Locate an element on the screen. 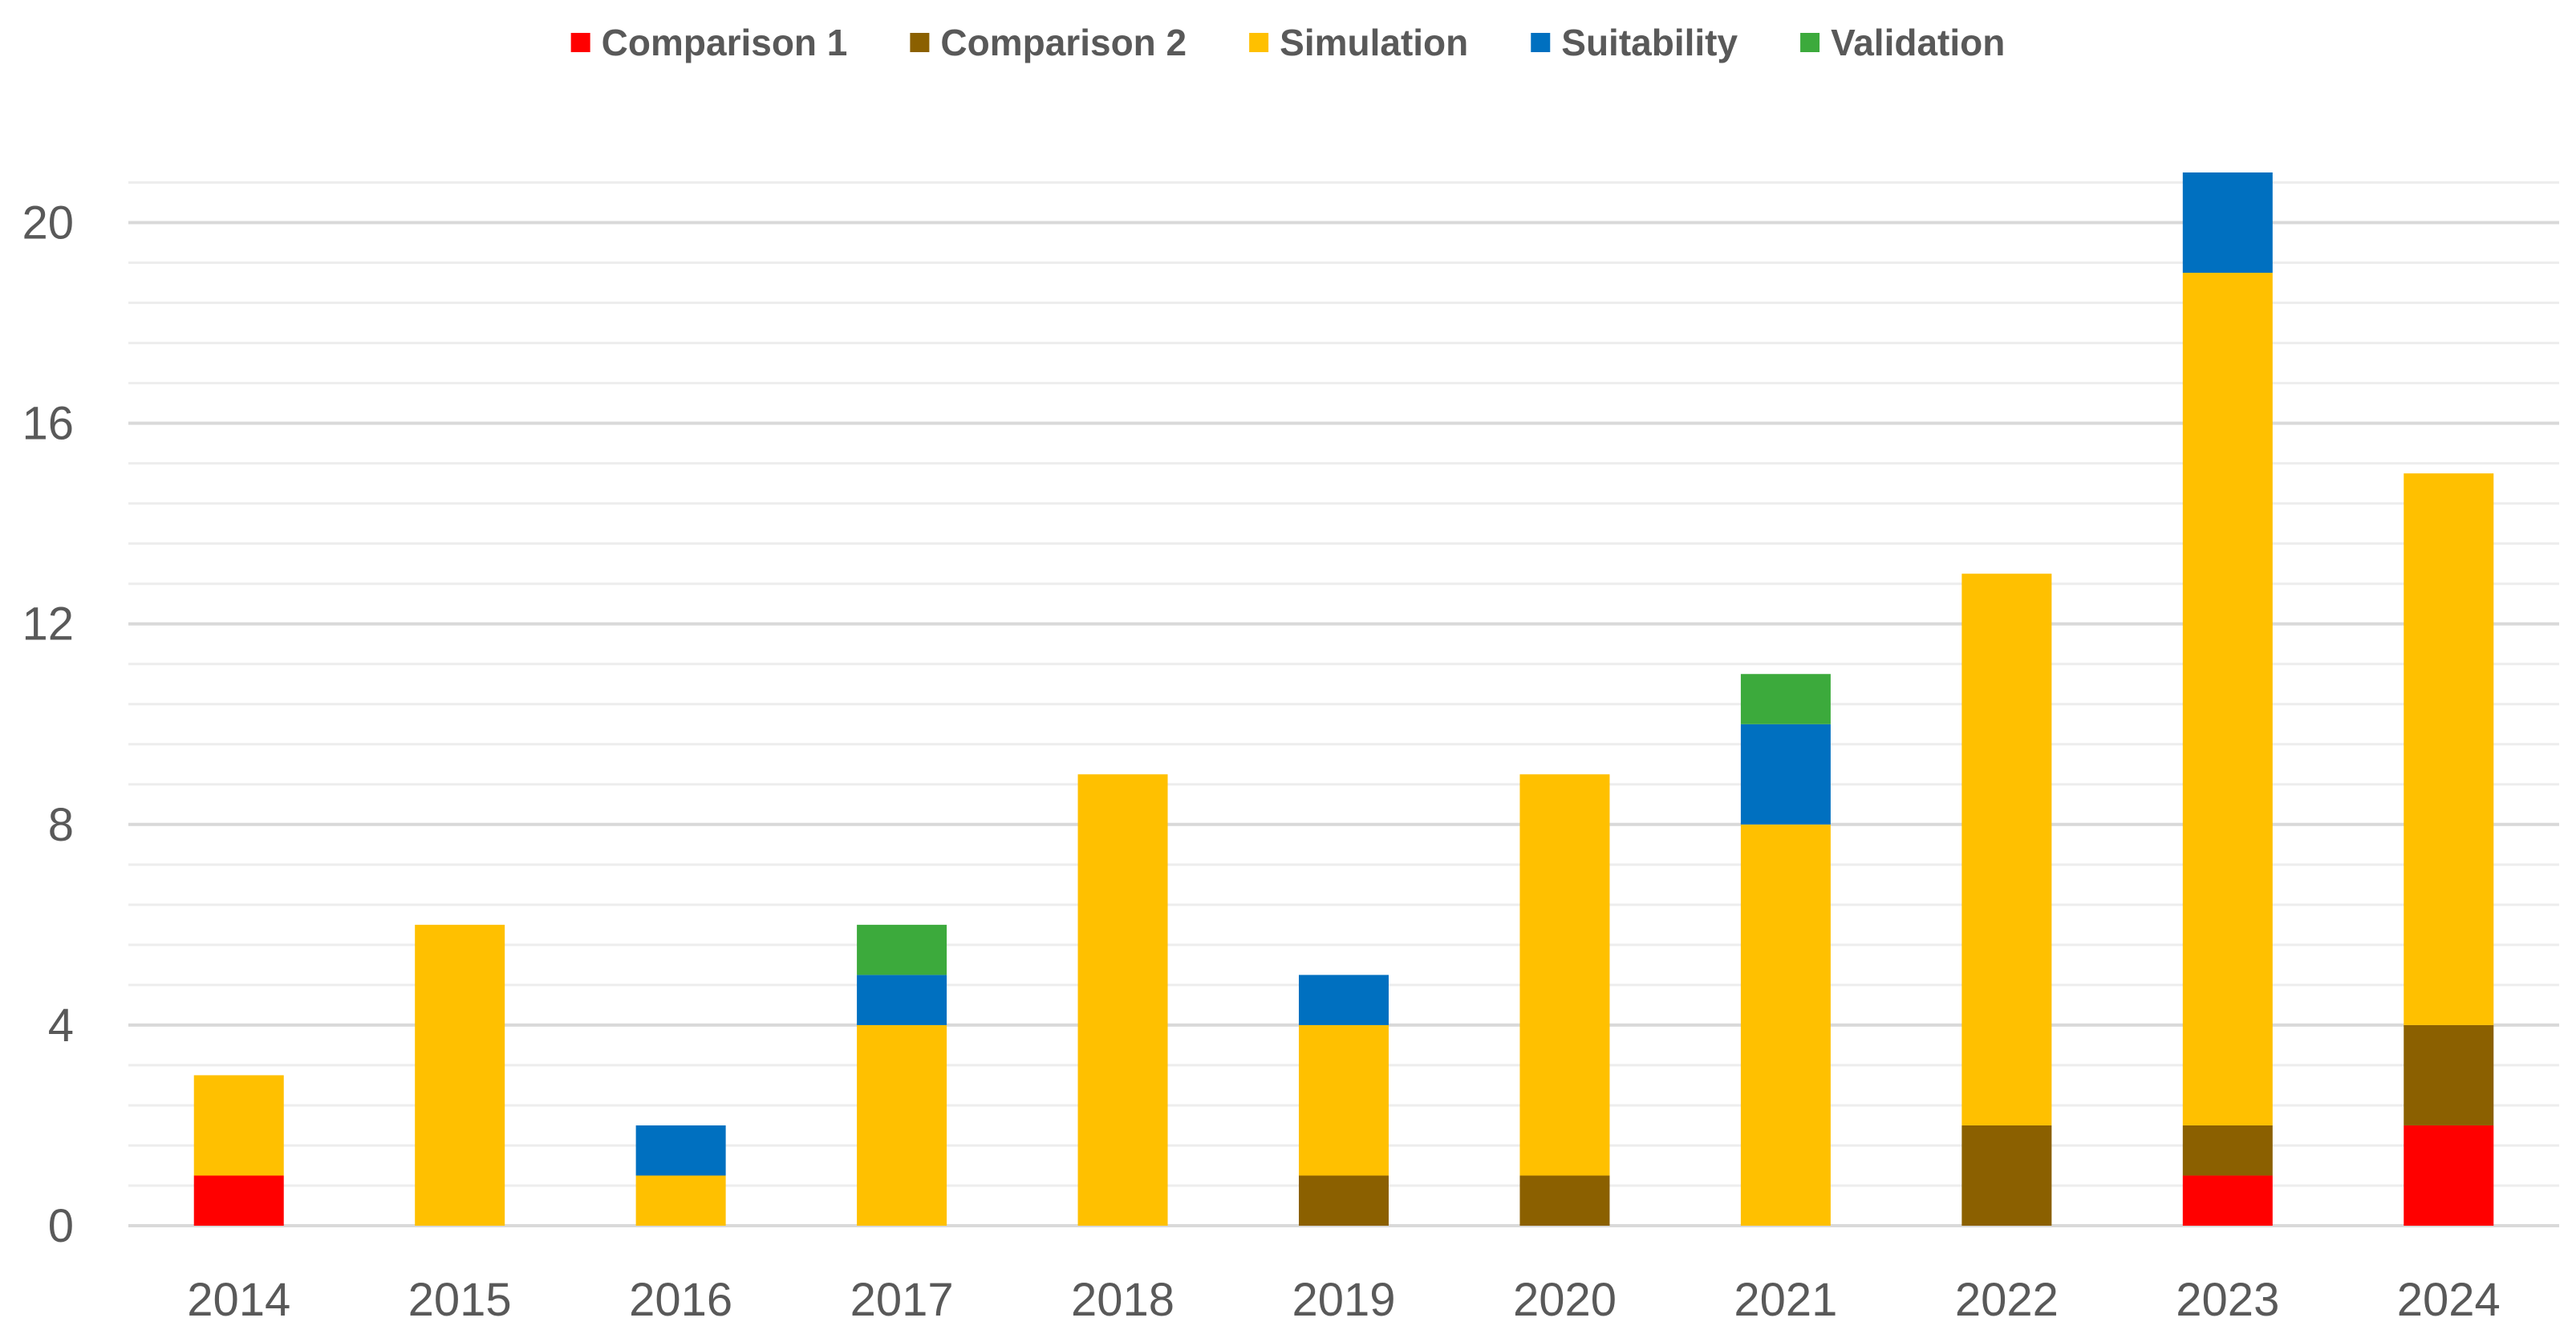  x-tick-label: 2019 is located at coordinates (1343, 1300).